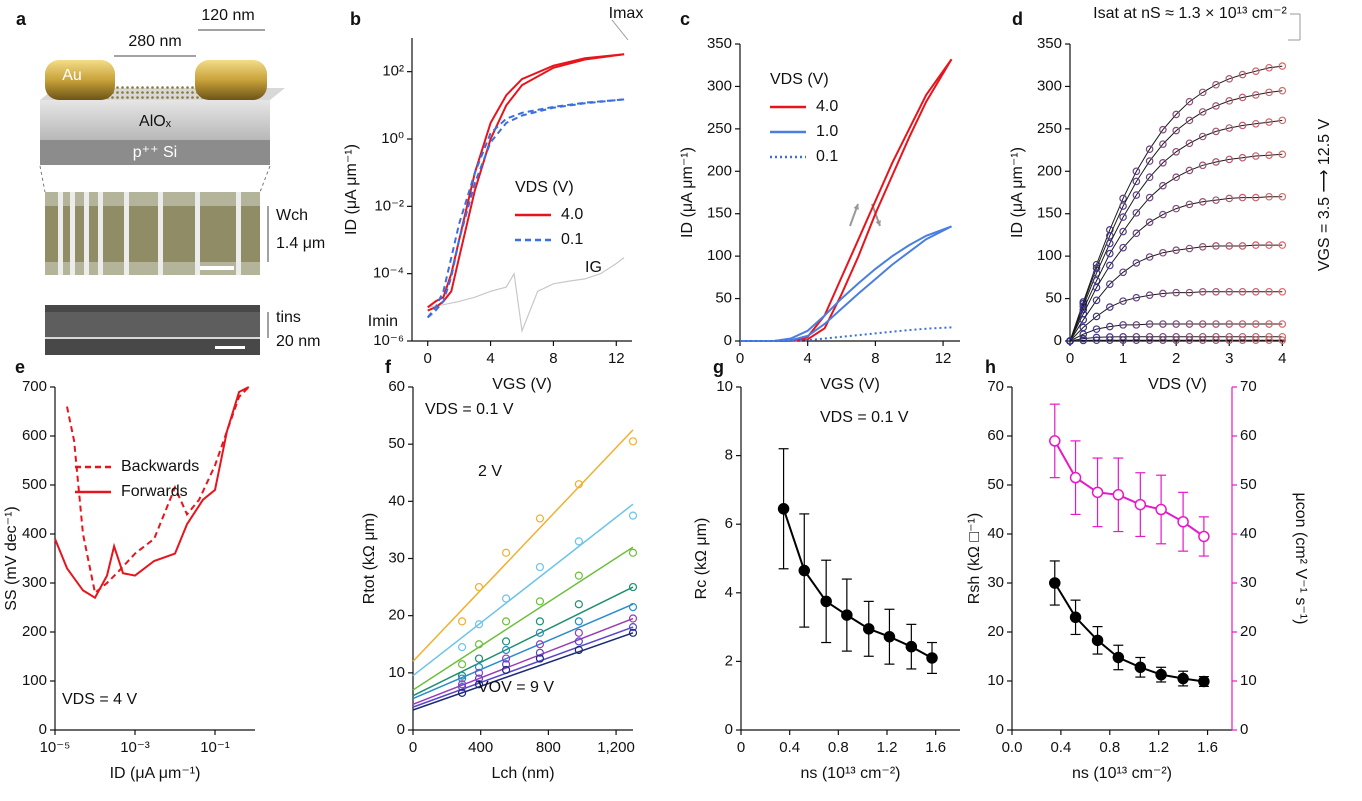 Image resolution: width=1362 pixels, height=801 pixels. Describe the element at coordinates (298, 341) in the screenshot. I see `thickness-label: 20 nm` at that location.